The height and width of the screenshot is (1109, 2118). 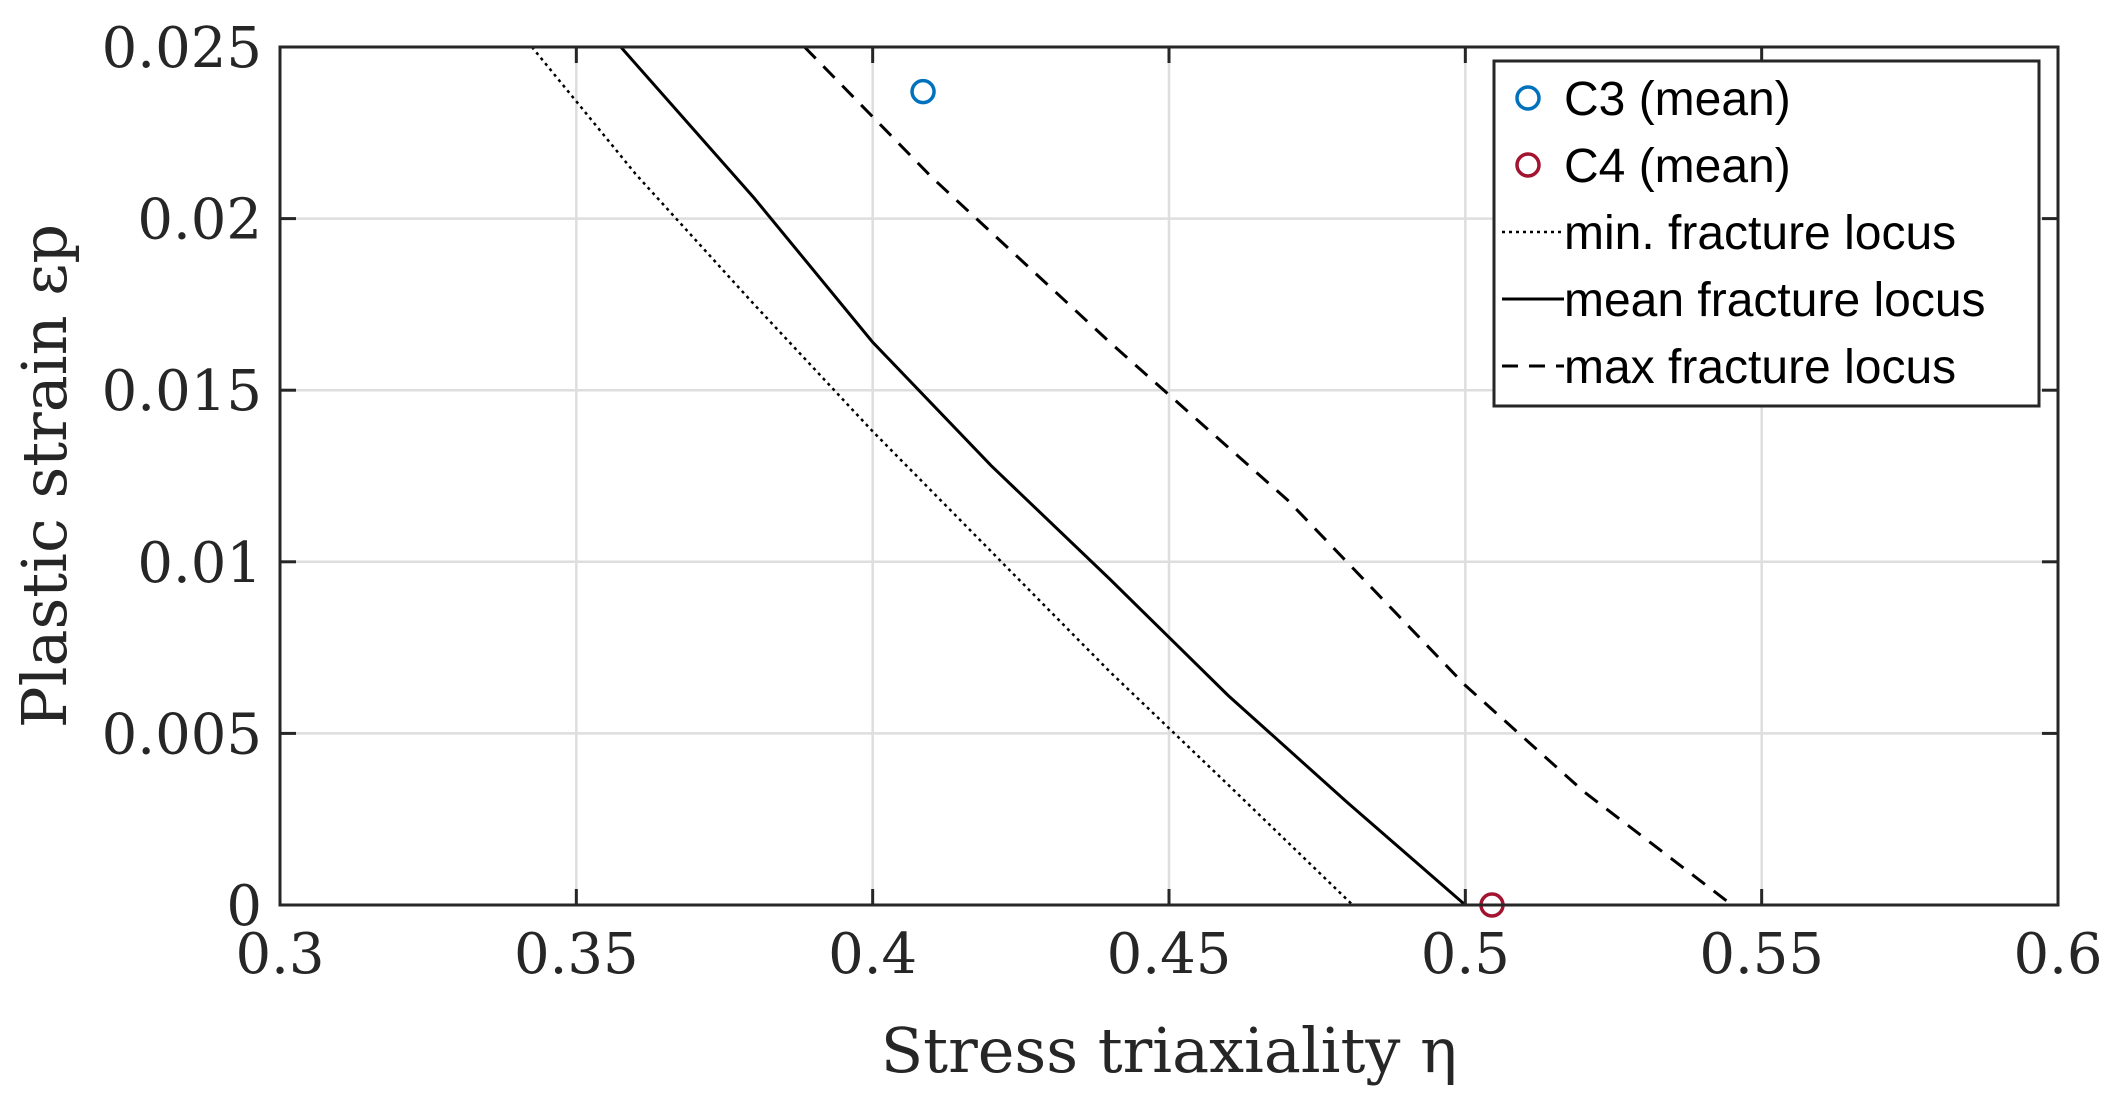 What do you see at coordinates (1760, 233) in the screenshot?
I see `legend-label-min-fracture-locus: min. fracture locus` at bounding box center [1760, 233].